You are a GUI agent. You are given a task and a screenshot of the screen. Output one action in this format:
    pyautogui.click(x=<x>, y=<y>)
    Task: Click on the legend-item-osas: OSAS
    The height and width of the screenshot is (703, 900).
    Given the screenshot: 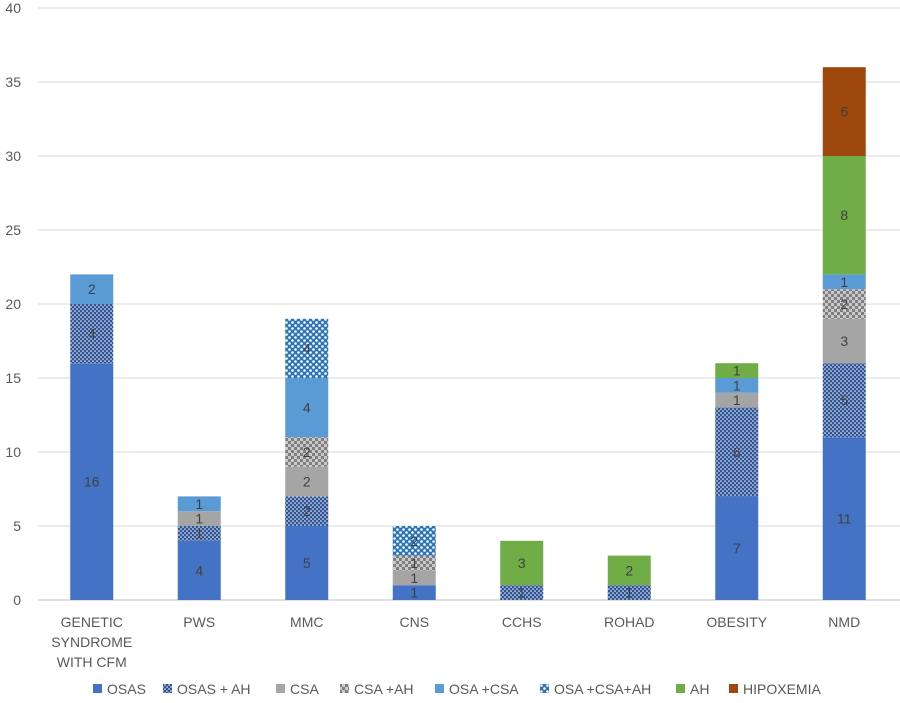 What is the action you would take?
    pyautogui.click(x=119, y=689)
    